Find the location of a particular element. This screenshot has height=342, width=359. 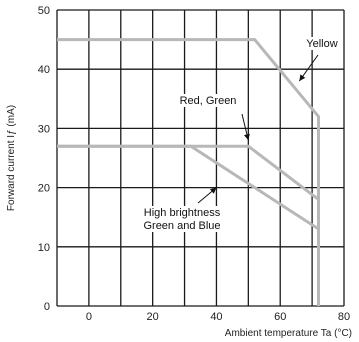

x-axis-label: Ambient temperature Ta (°C) is located at coordinates (288, 333).